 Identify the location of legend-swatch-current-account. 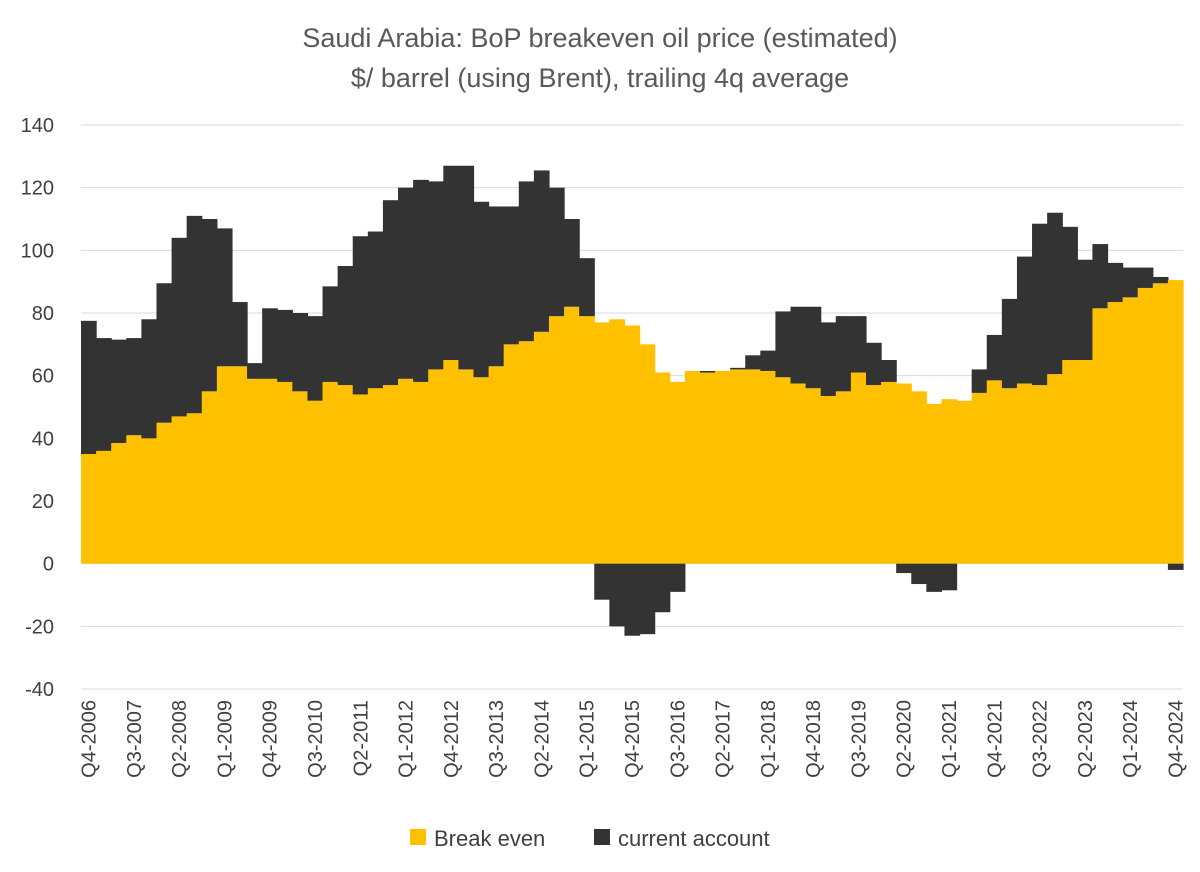
(602, 837).